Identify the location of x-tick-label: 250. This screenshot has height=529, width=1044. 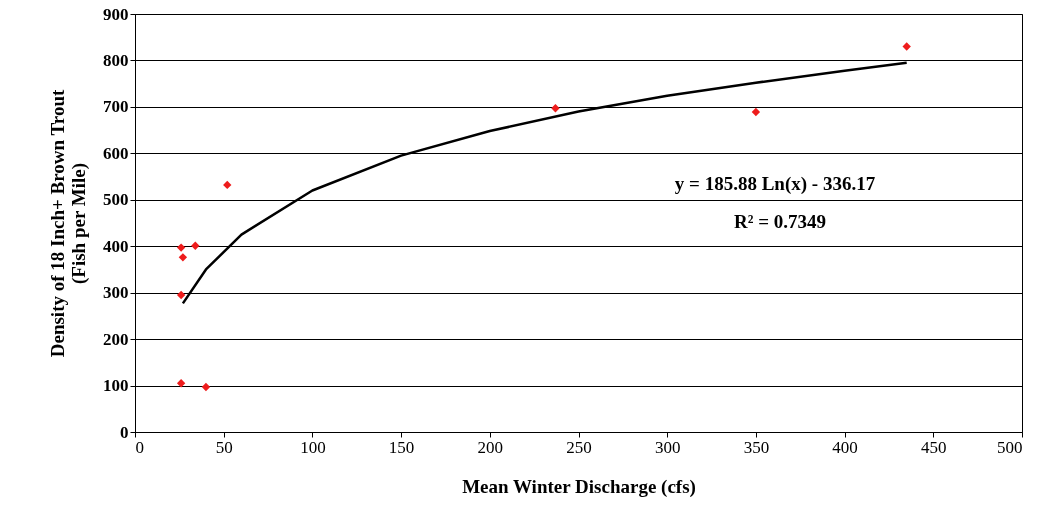
(579, 447).